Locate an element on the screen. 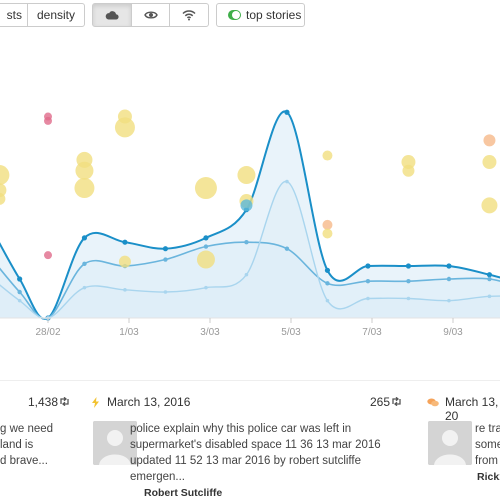 This screenshot has height=500, width=500. x-tick-label: 3/03 is located at coordinates (210, 332).